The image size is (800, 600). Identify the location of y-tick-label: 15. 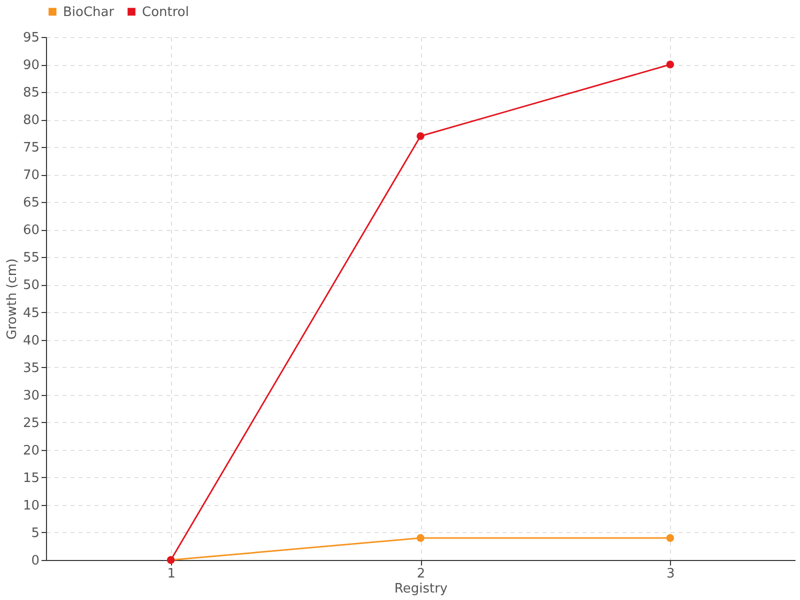
(31, 478).